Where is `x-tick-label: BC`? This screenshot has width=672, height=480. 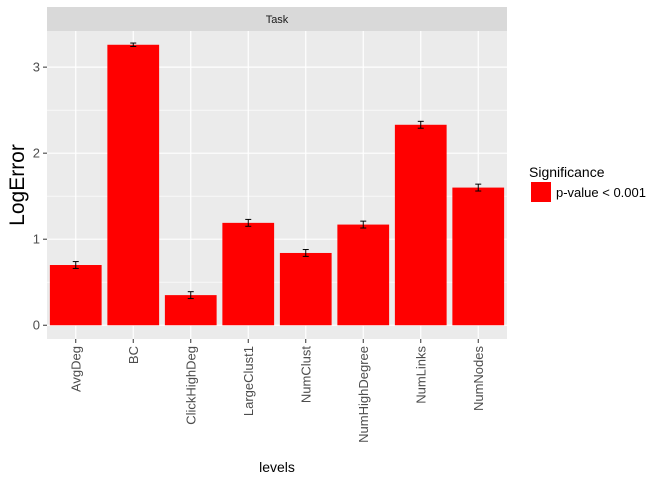
x-tick-label: BC is located at coordinates (133, 355).